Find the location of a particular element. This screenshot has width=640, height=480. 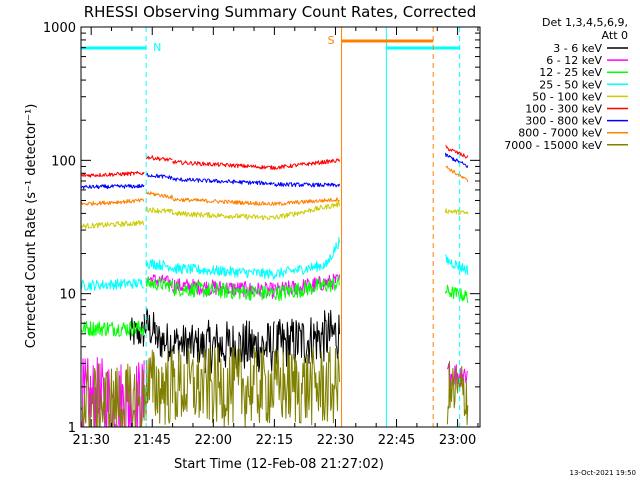

x-axis-label: Start Time (12-Feb-08 21:27:02) is located at coordinates (279, 464).